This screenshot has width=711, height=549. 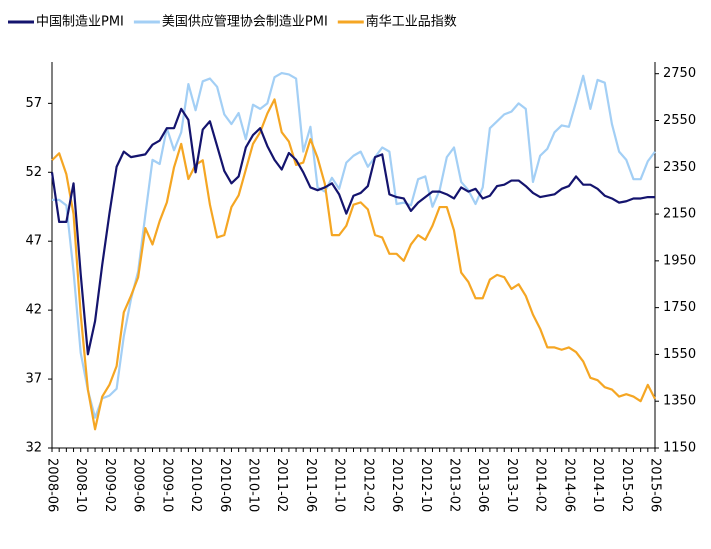 I want to click on y2-tick-label: 1350, so click(x=679, y=401).